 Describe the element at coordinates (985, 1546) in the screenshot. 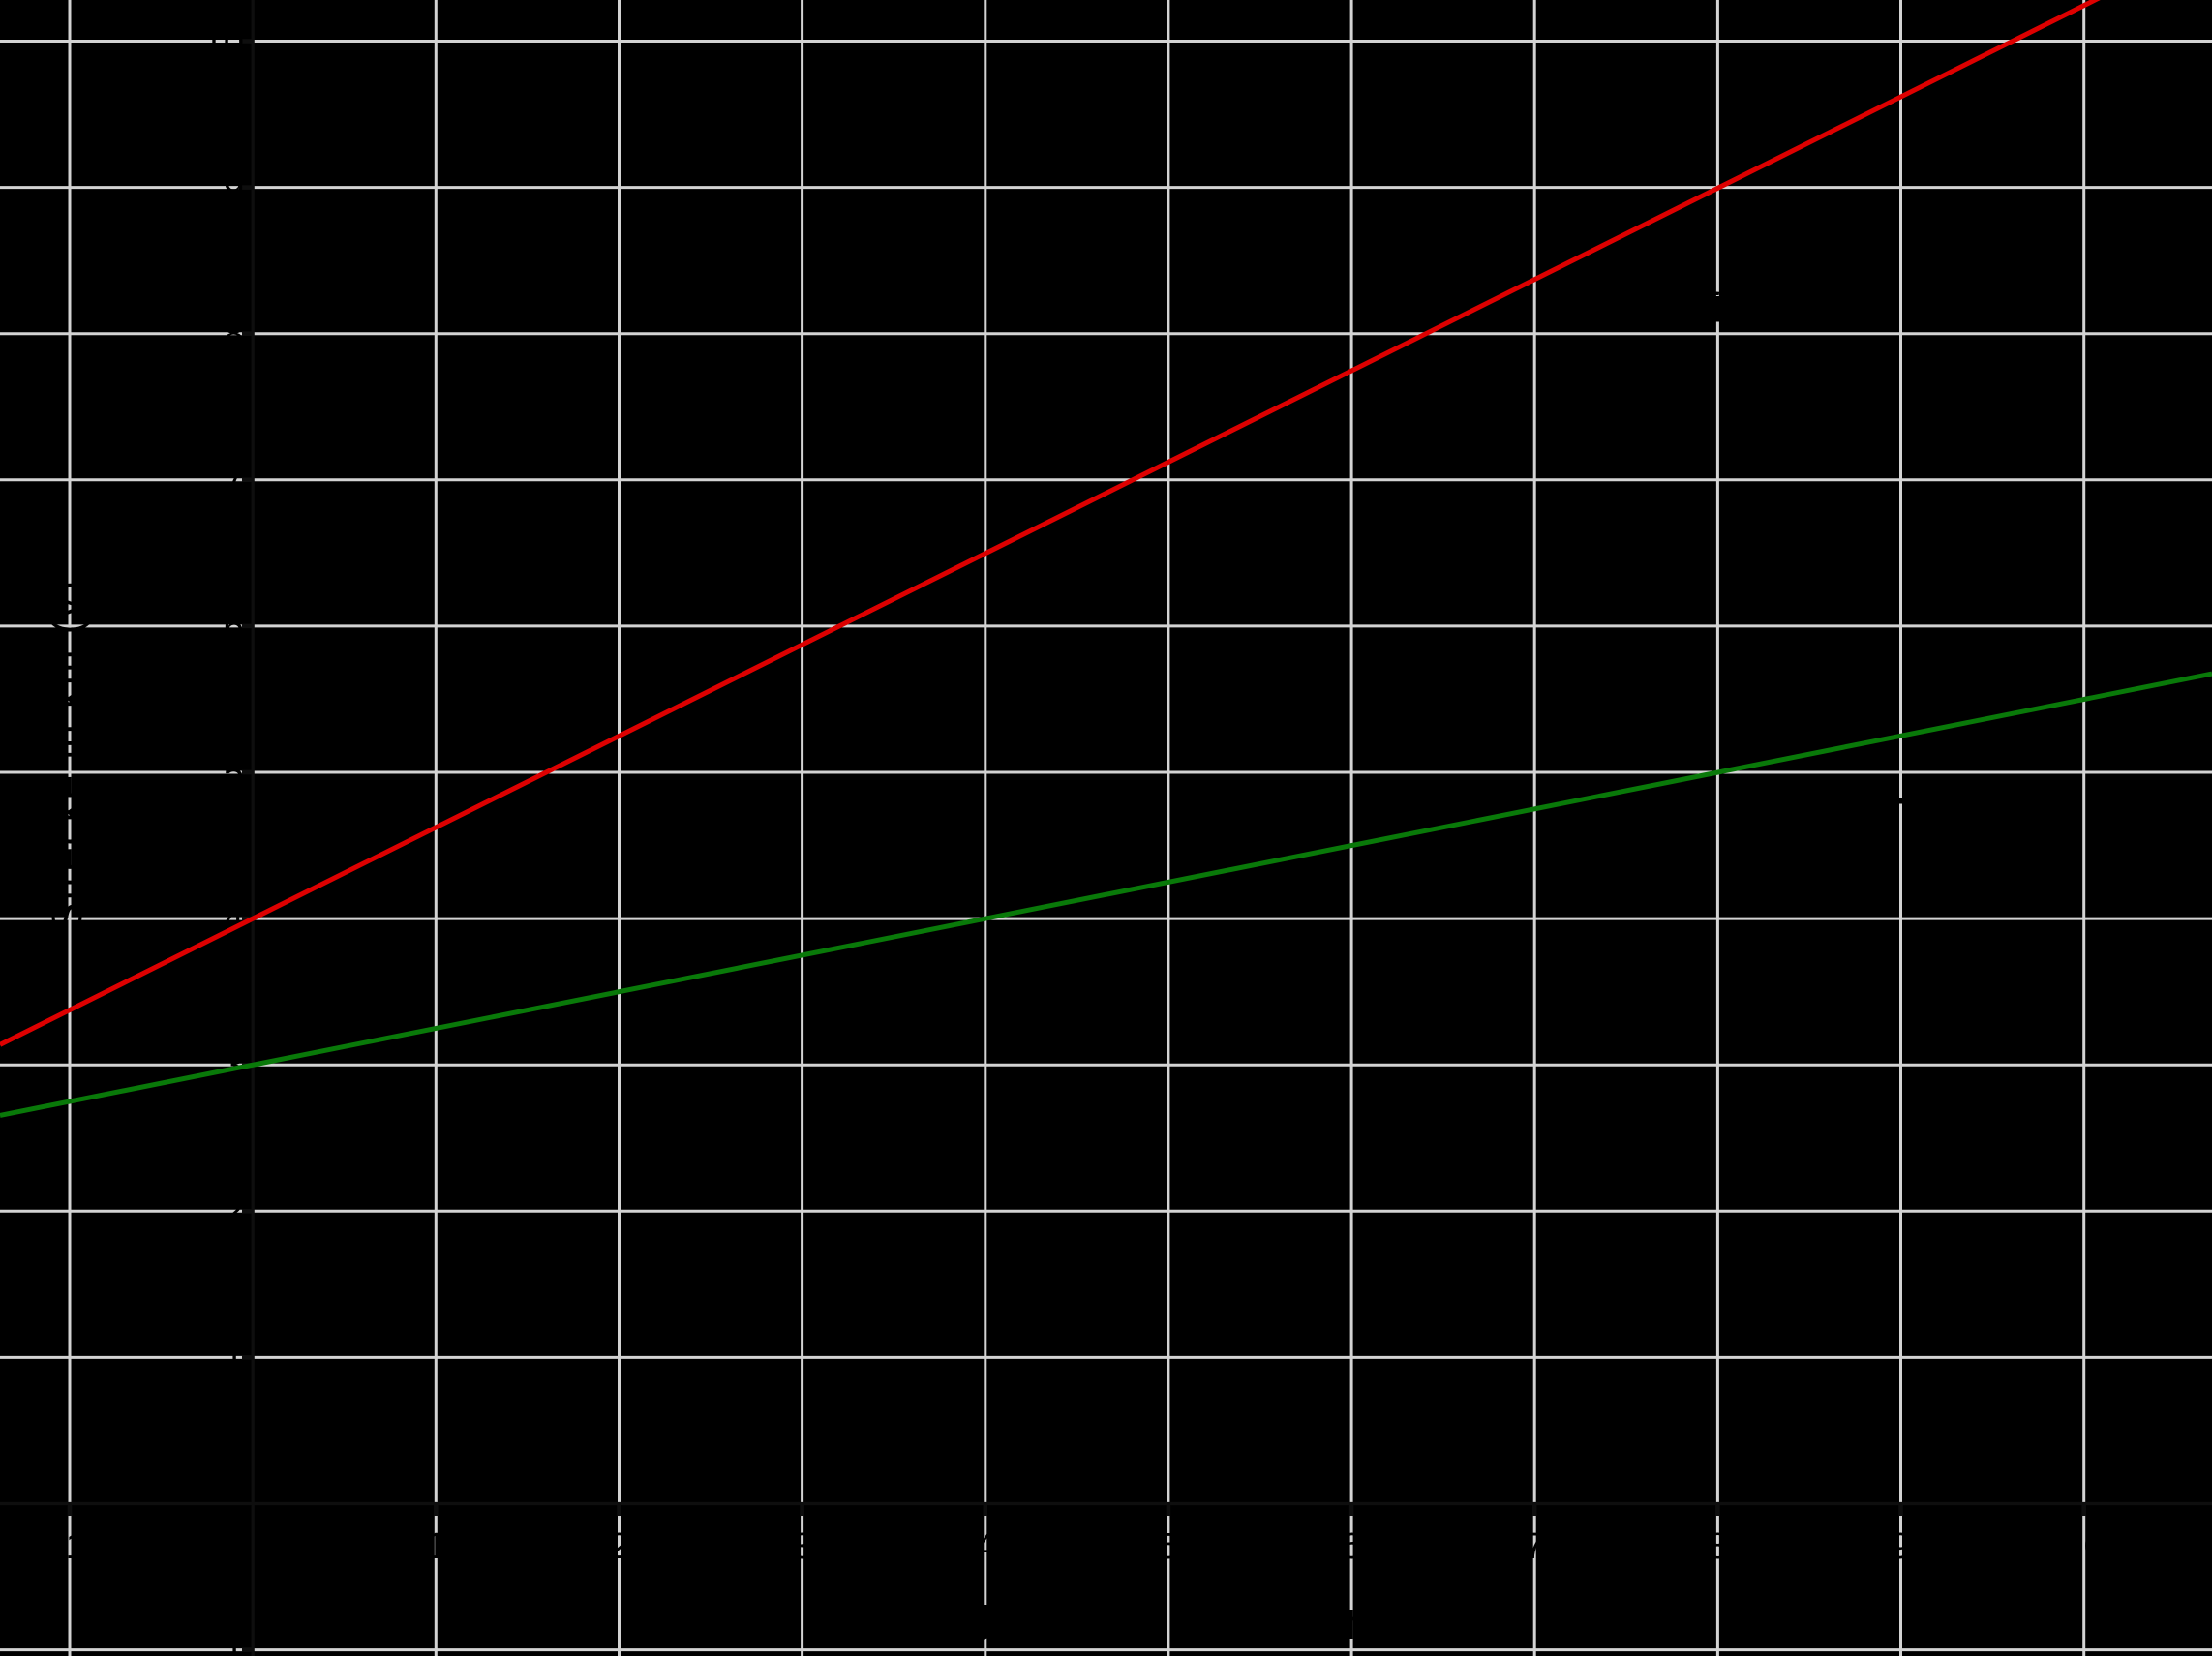

I see `svg-text: 4` at that location.